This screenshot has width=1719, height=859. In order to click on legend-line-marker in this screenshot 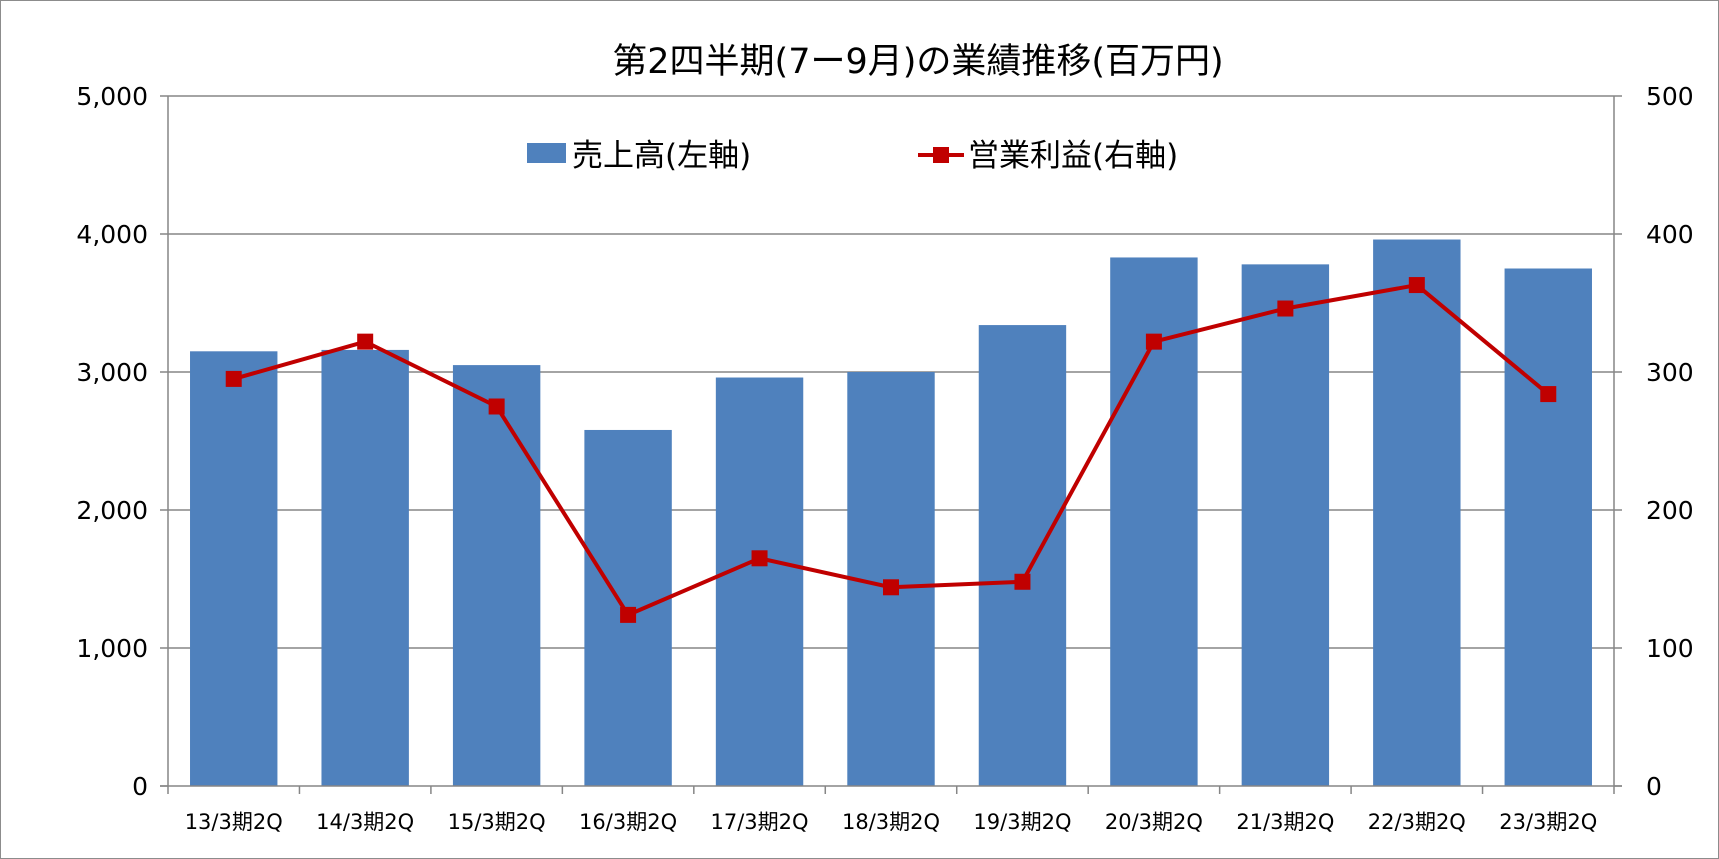, I will do `click(941, 155)`.